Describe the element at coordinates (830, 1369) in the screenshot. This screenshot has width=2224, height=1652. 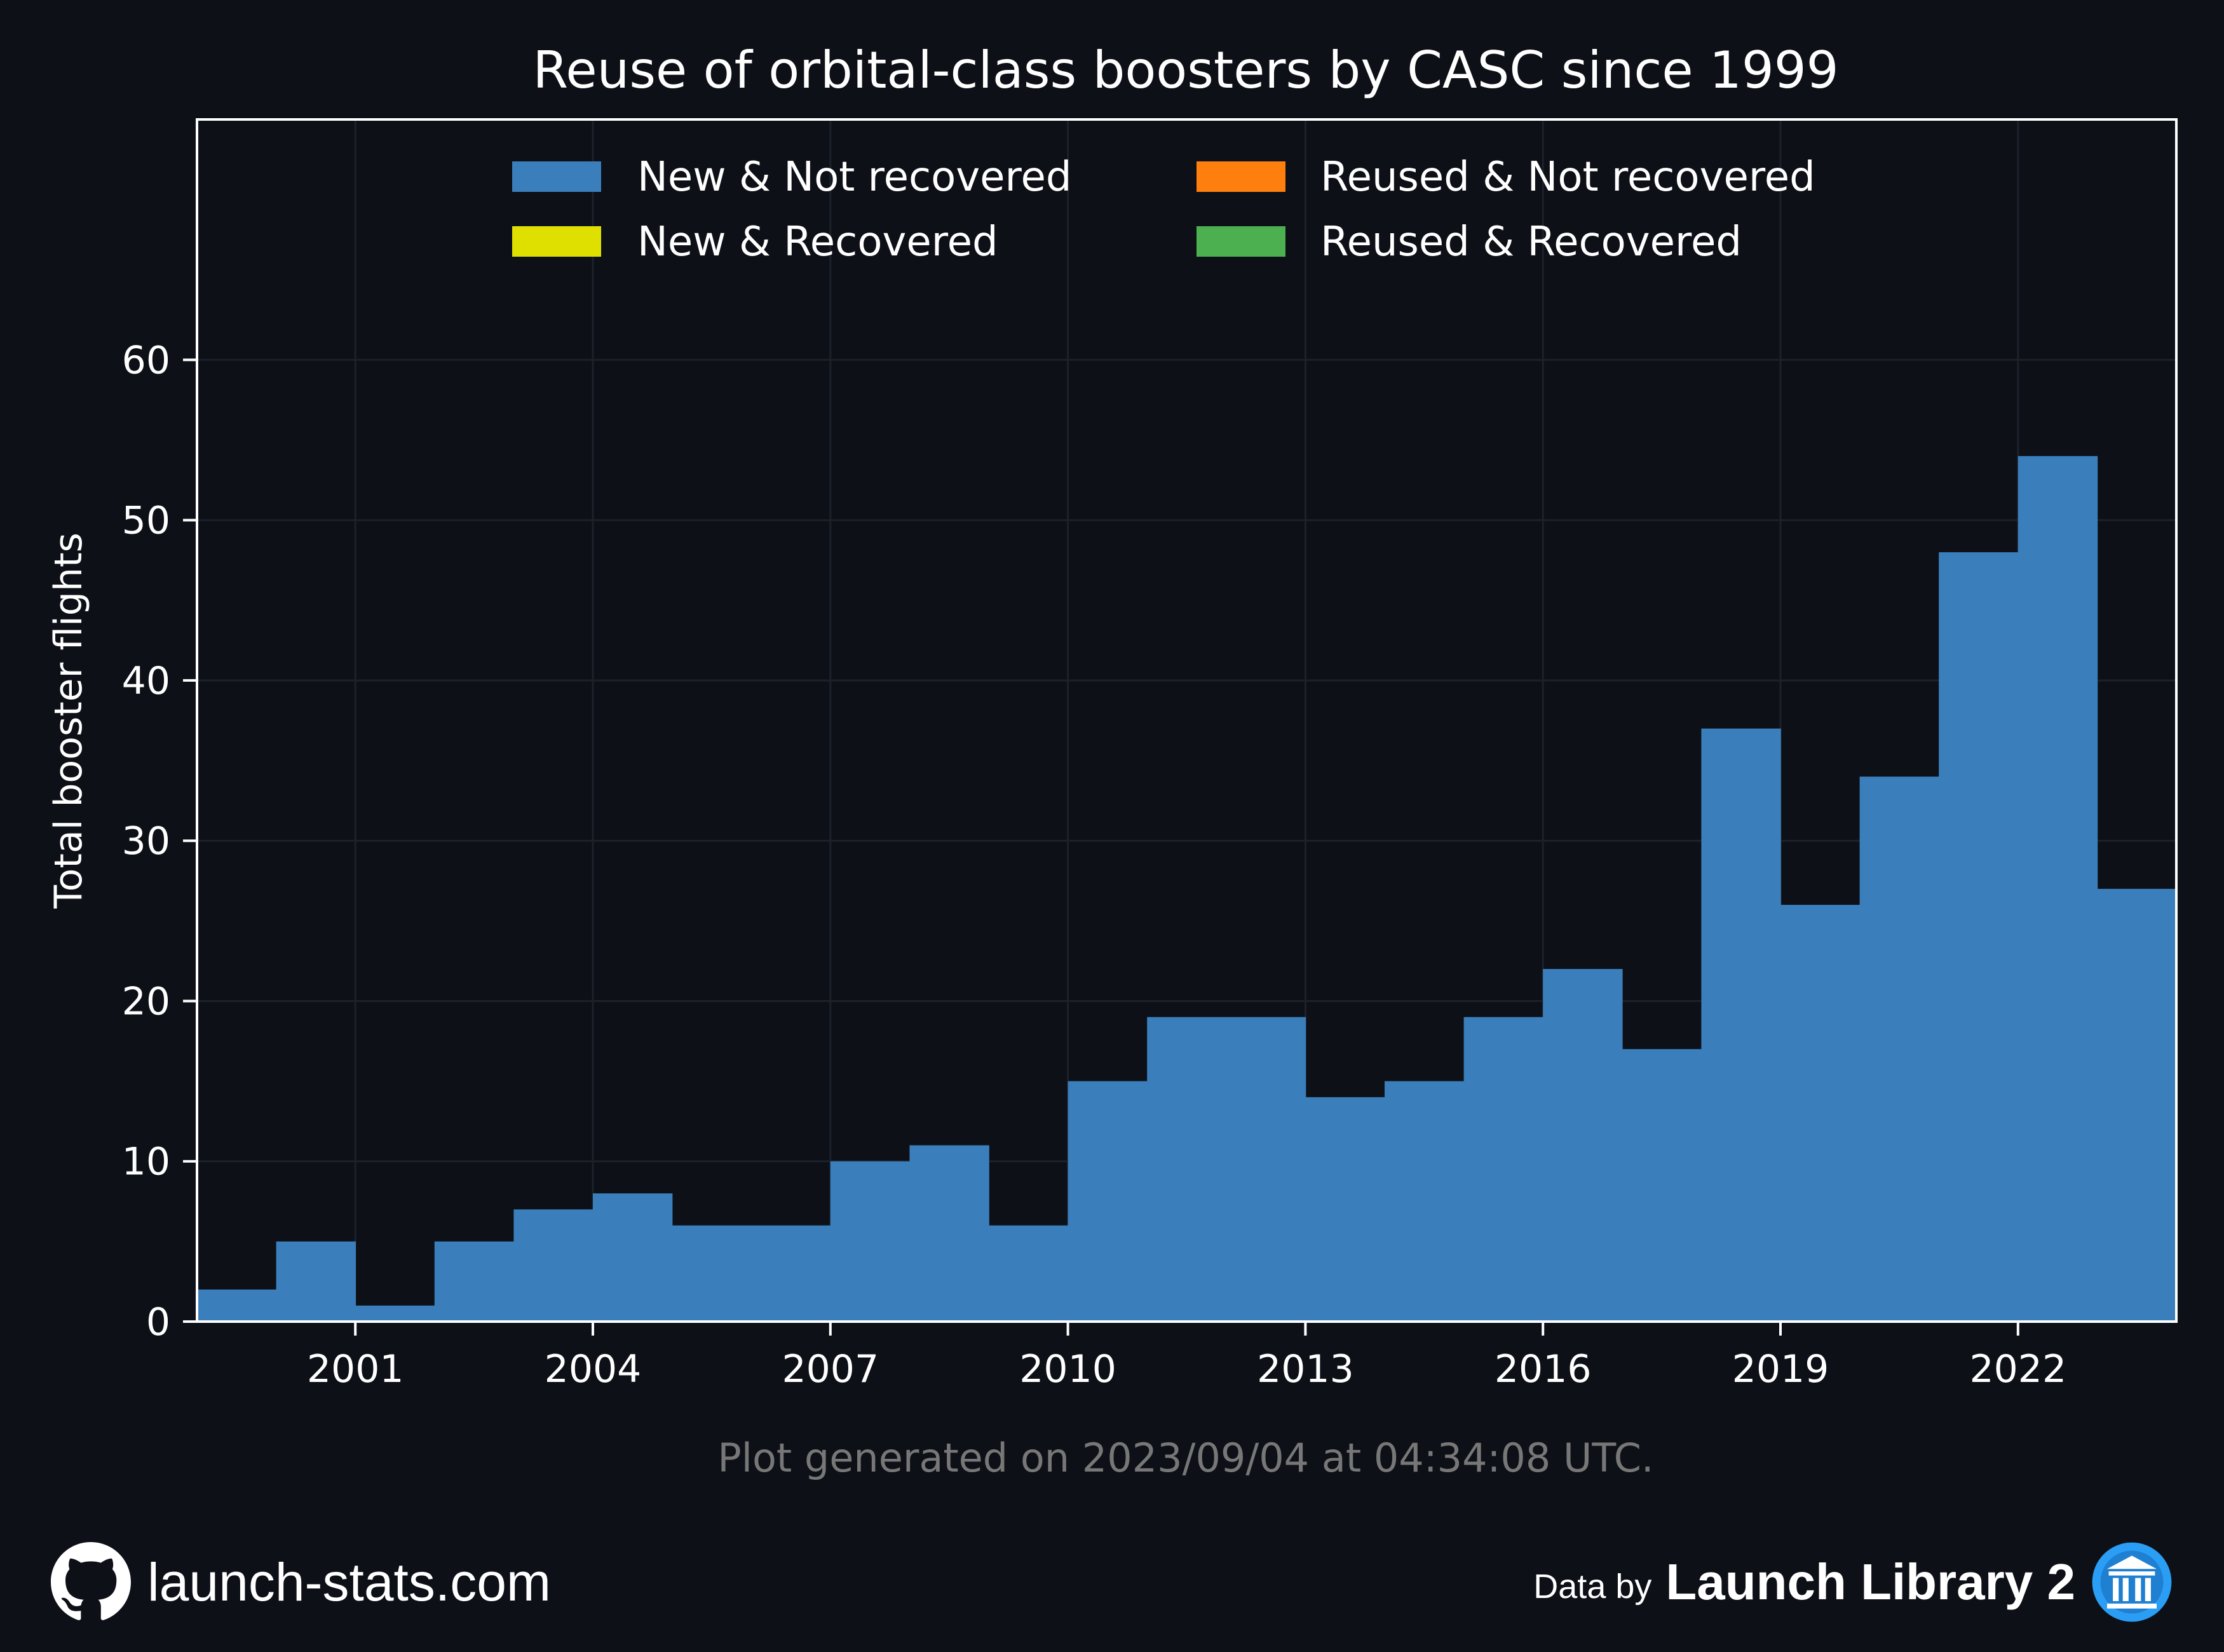
I see `x-tick-label: 2007` at that location.